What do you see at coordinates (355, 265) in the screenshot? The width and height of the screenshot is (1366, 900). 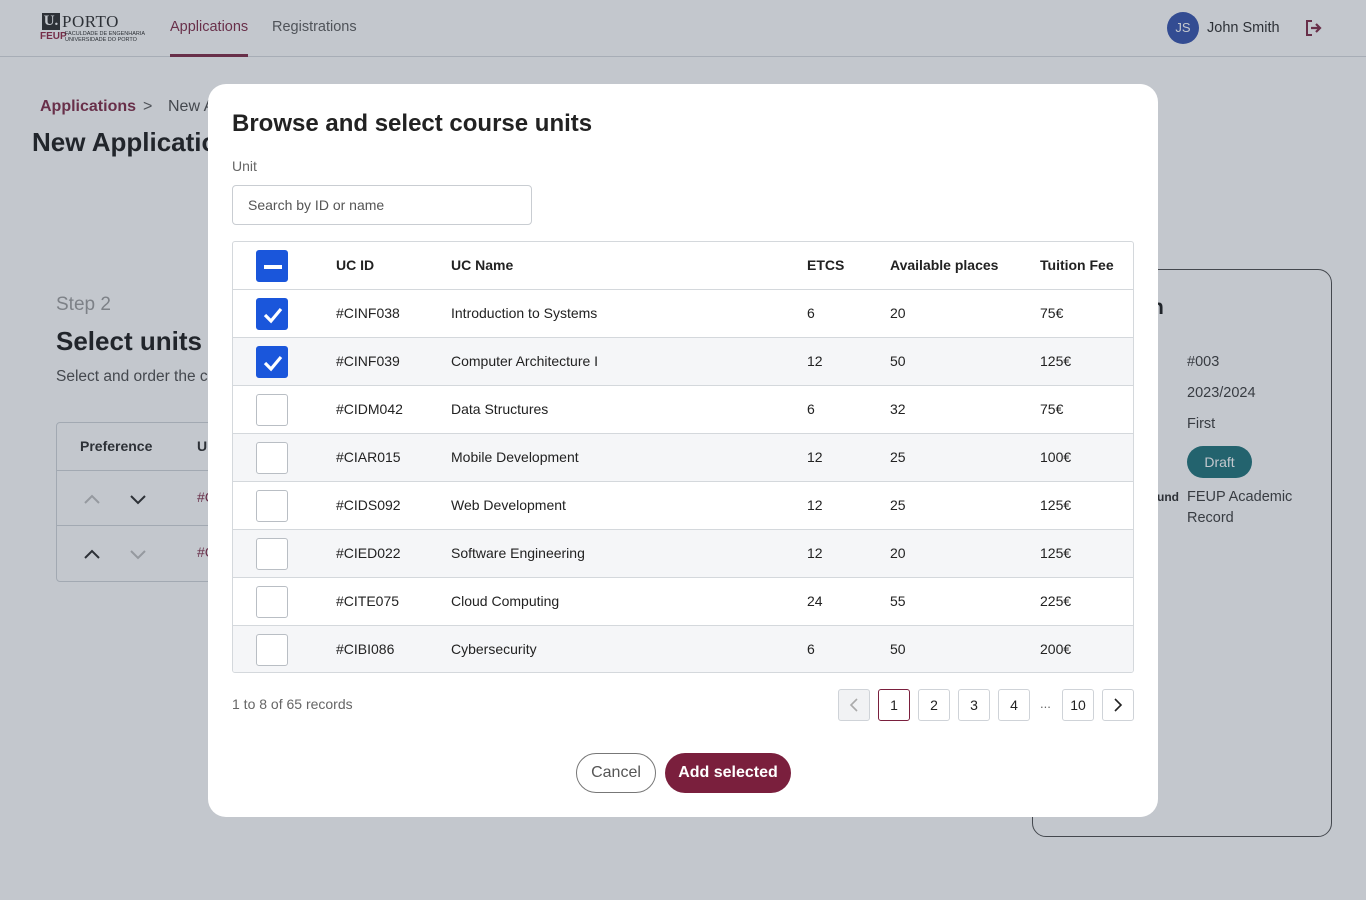 I see `col-uc-id: UC ID` at bounding box center [355, 265].